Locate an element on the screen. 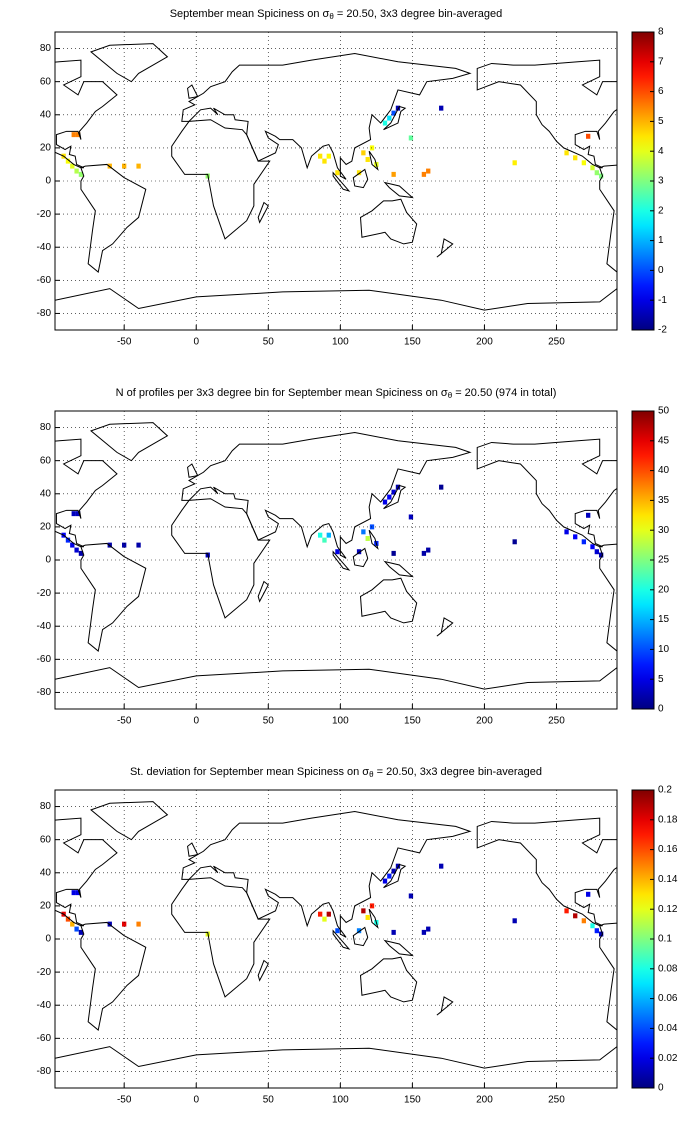 The image size is (696, 1145). colorbar-tick-label: 8 is located at coordinates (661, 32).